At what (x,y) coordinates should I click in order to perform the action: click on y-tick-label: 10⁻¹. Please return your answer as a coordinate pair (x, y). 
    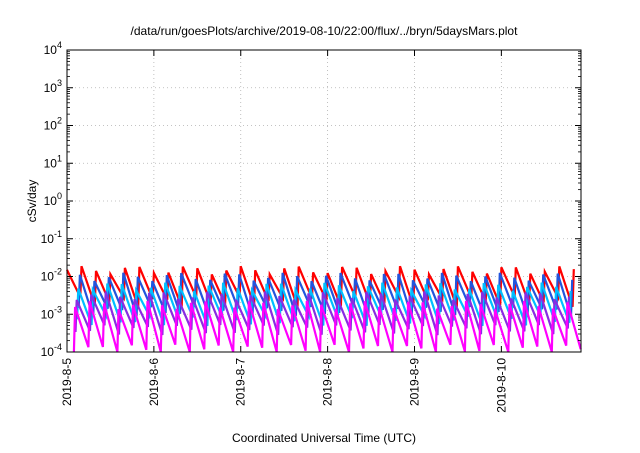
    Looking at the image, I should click on (51, 237).